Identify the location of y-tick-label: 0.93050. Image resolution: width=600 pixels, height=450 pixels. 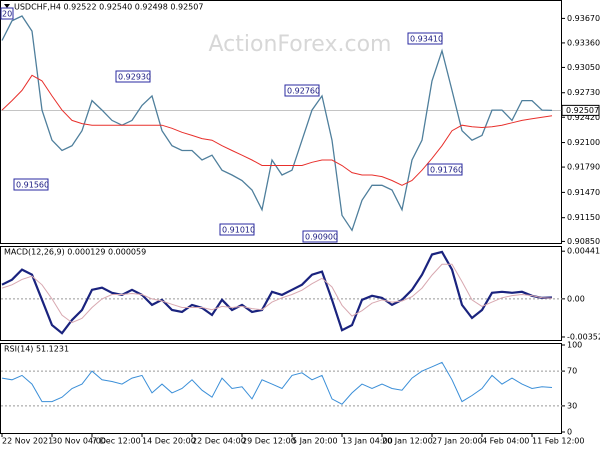
(583, 67).